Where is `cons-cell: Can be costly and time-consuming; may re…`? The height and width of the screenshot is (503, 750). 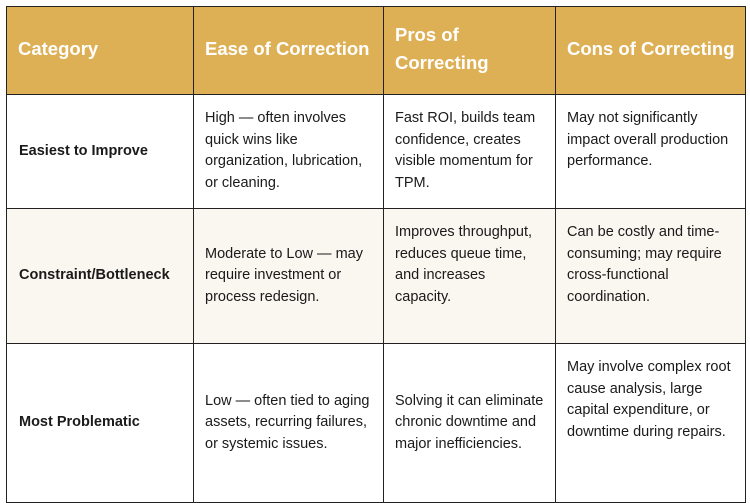
cons-cell: Can be costly and time-consuming; may re… is located at coordinates (650, 276).